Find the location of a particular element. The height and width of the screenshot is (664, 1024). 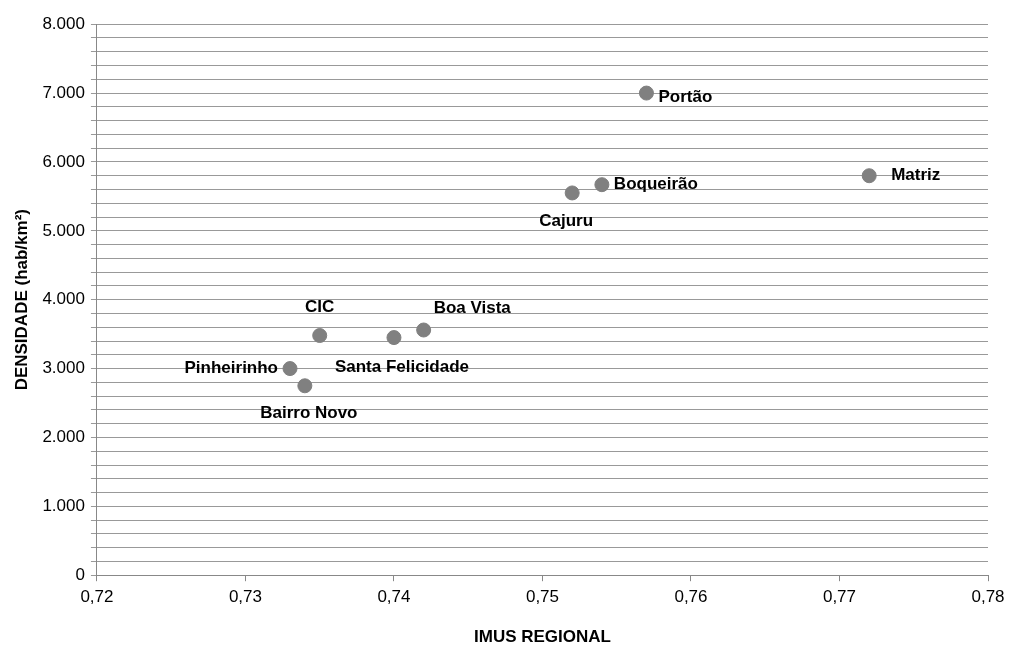

annotation: Santa Felicidade is located at coordinates (402, 367).